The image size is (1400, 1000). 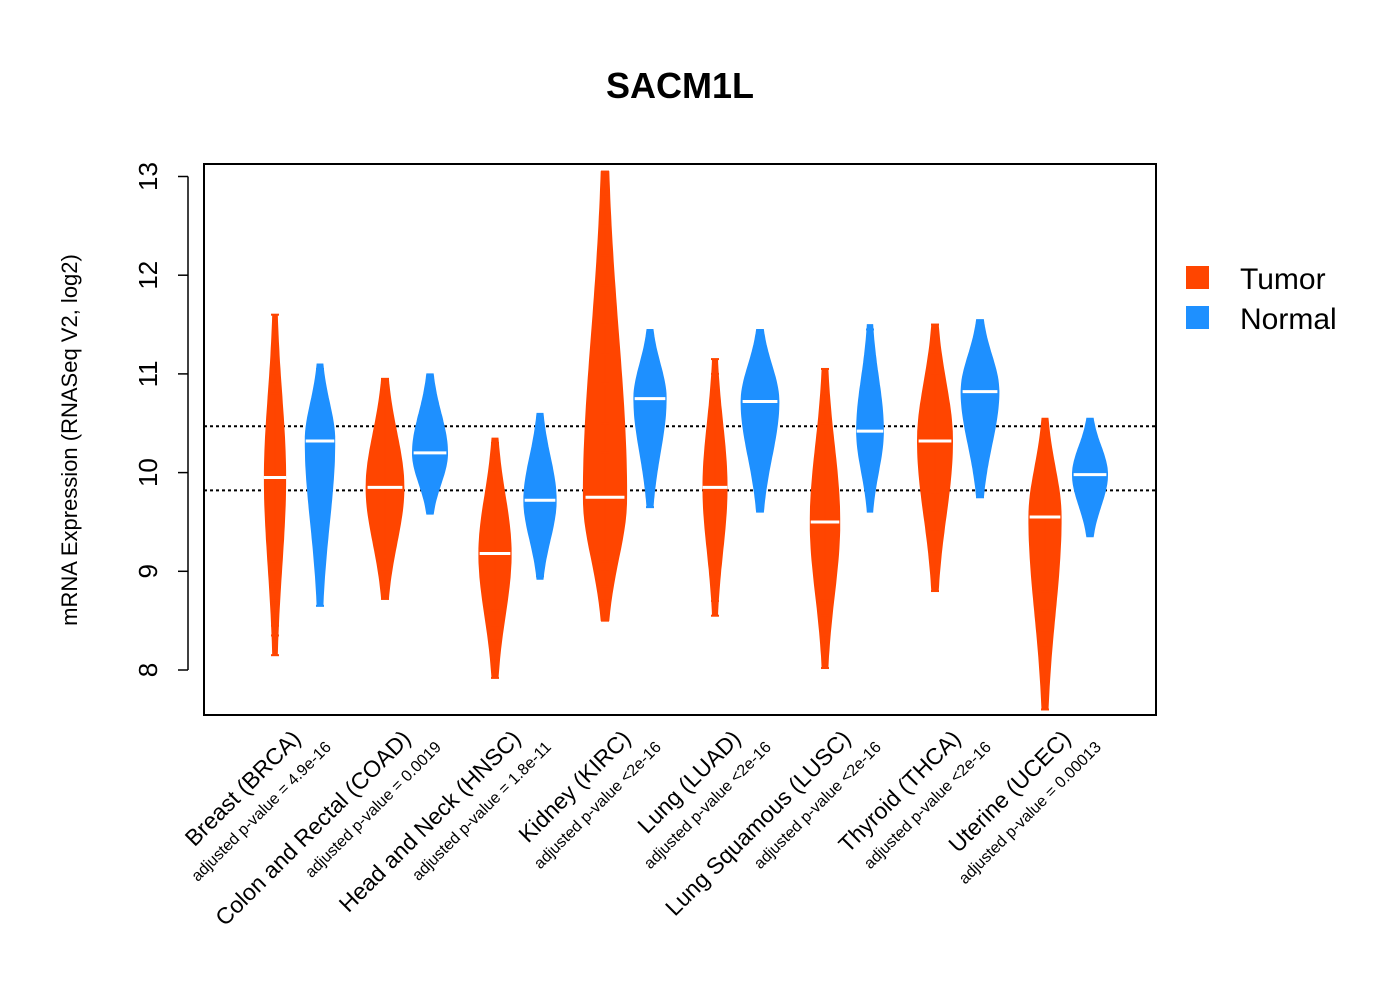 I want to click on legend-label-normal: Normal, so click(x=1288, y=319).